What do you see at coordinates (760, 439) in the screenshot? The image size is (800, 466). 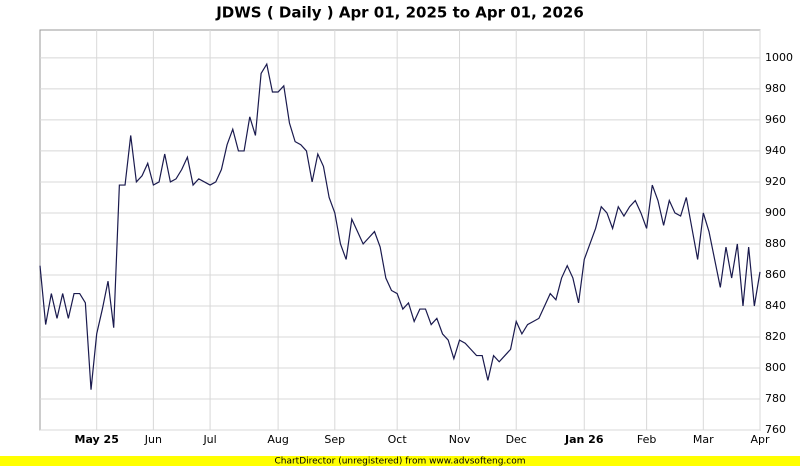 I see `x-tick-label: Apr` at bounding box center [760, 439].